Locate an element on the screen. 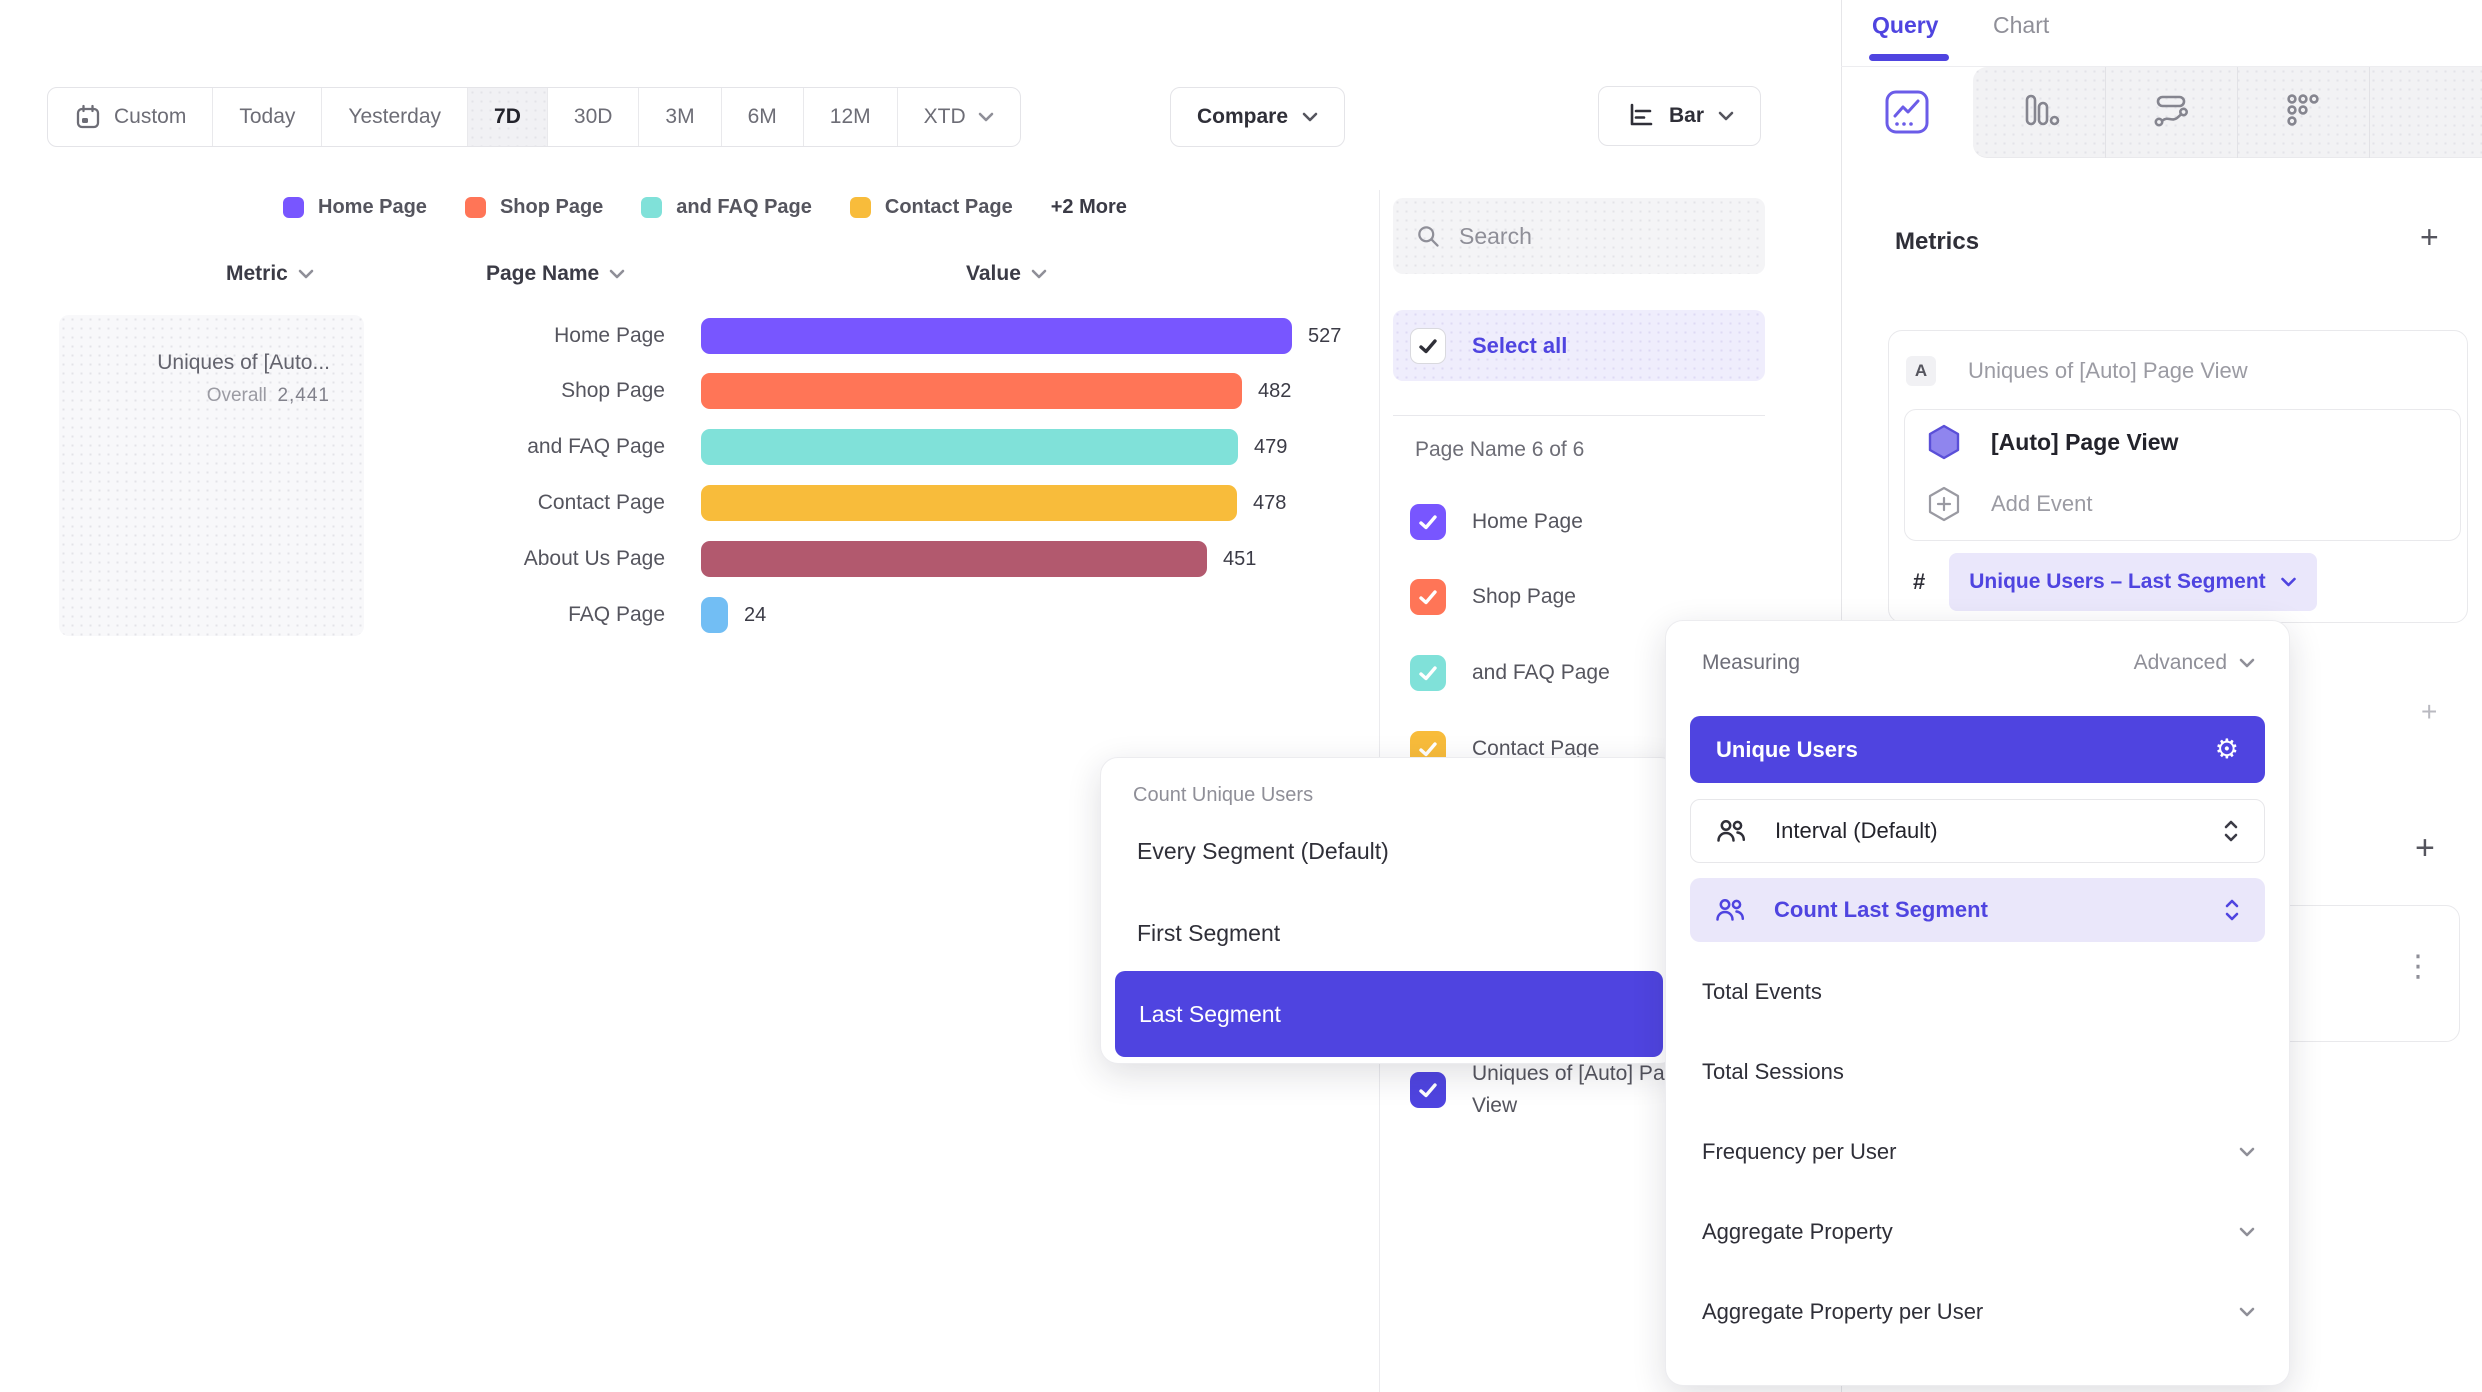  compare-button: Compare is located at coordinates (1258, 117).